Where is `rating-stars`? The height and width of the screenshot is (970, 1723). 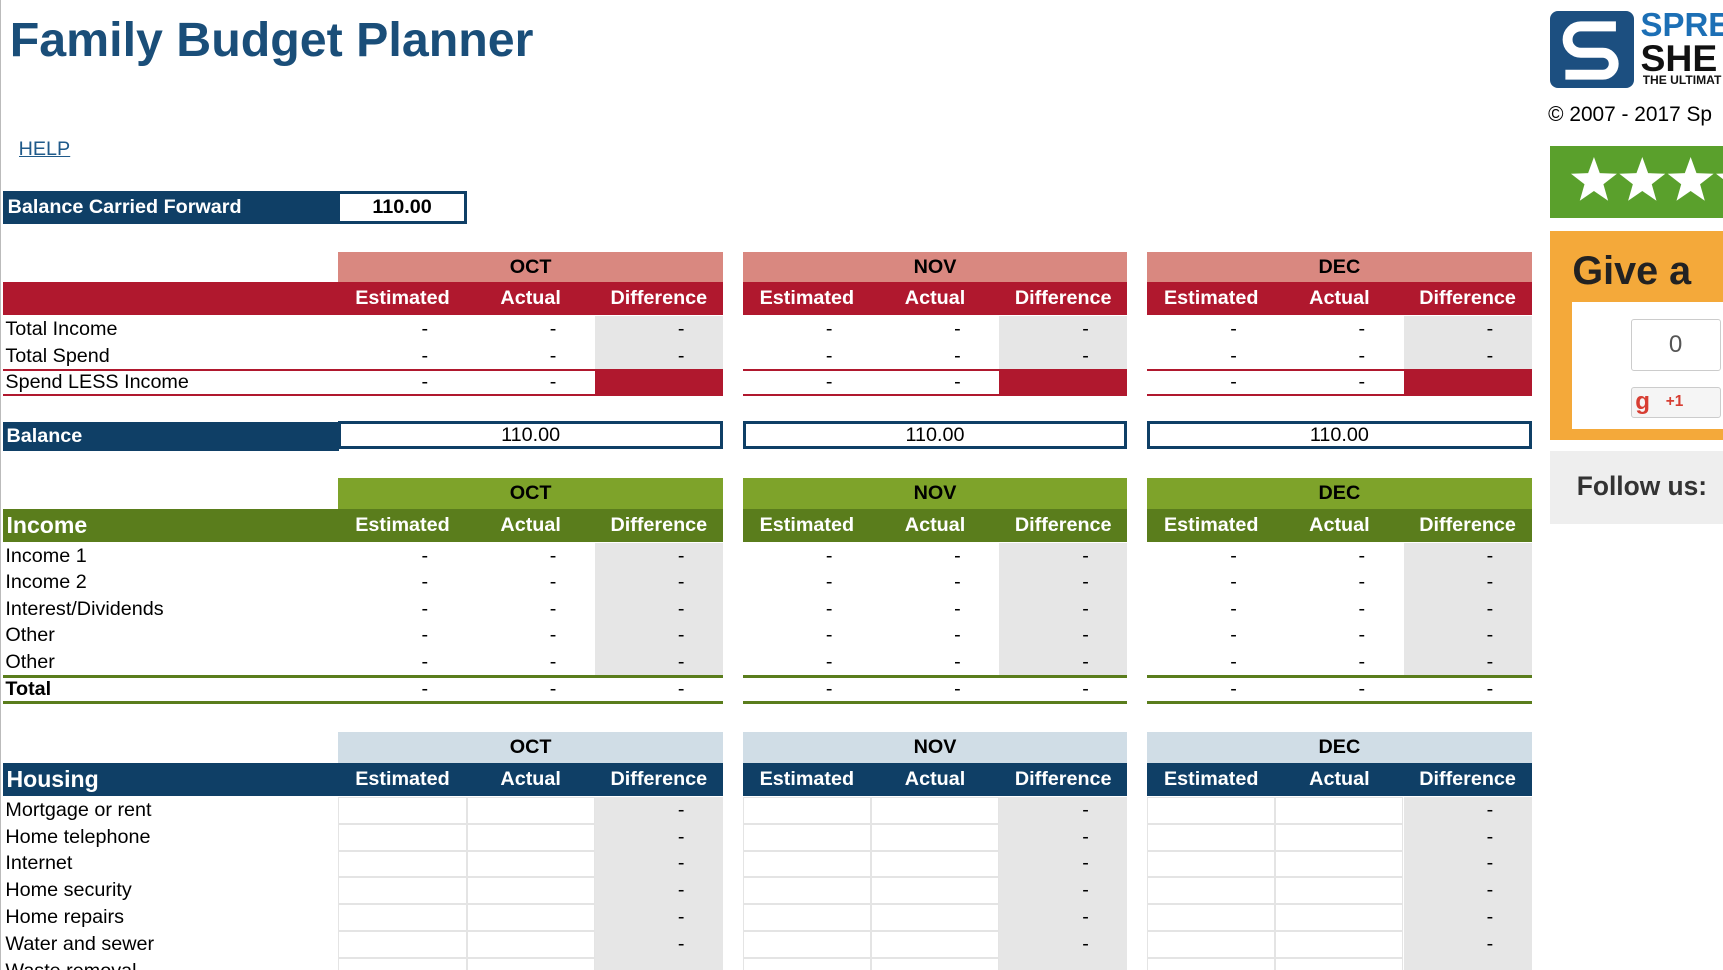
rating-stars is located at coordinates (1636, 182).